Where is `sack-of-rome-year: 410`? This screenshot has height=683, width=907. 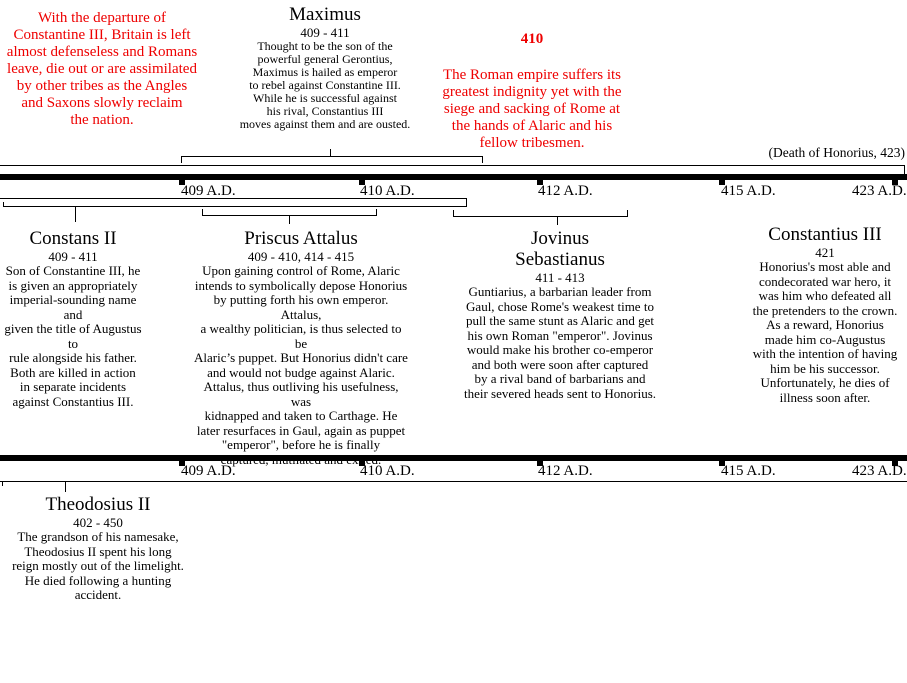
sack-of-rome-year: 410 is located at coordinates (532, 39).